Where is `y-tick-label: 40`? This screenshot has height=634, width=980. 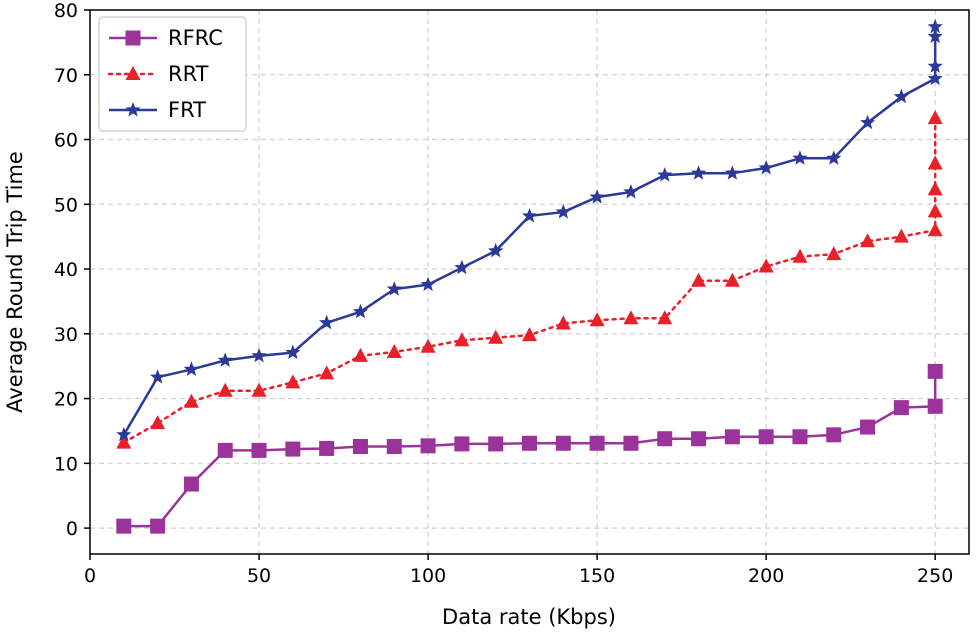
y-tick-label: 40 is located at coordinates (66, 270).